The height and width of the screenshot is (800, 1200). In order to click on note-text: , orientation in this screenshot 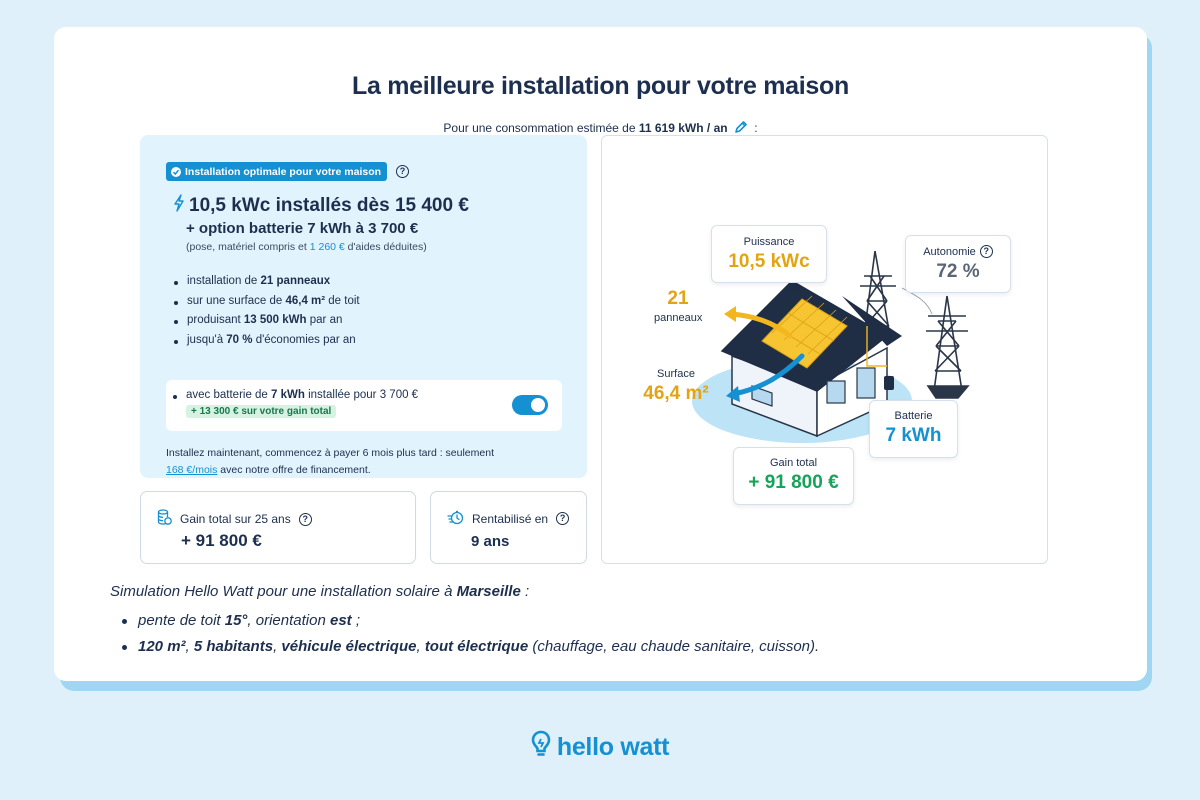, I will do `click(288, 620)`.